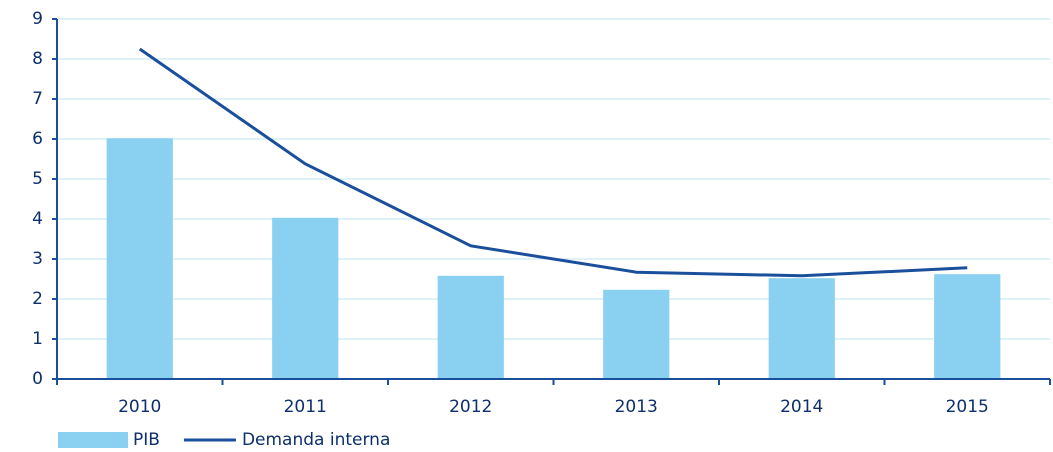  I want to click on y-tick-label: 6, so click(37, 139).